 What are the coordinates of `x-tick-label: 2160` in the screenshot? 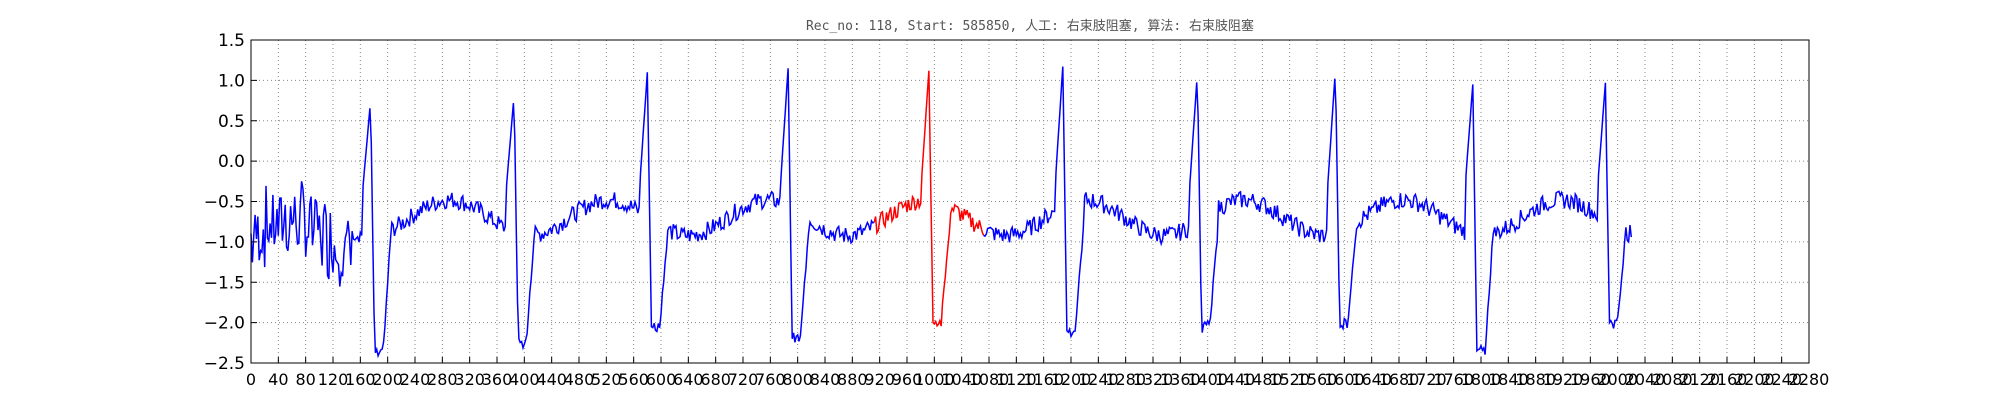 It's located at (1727, 379).